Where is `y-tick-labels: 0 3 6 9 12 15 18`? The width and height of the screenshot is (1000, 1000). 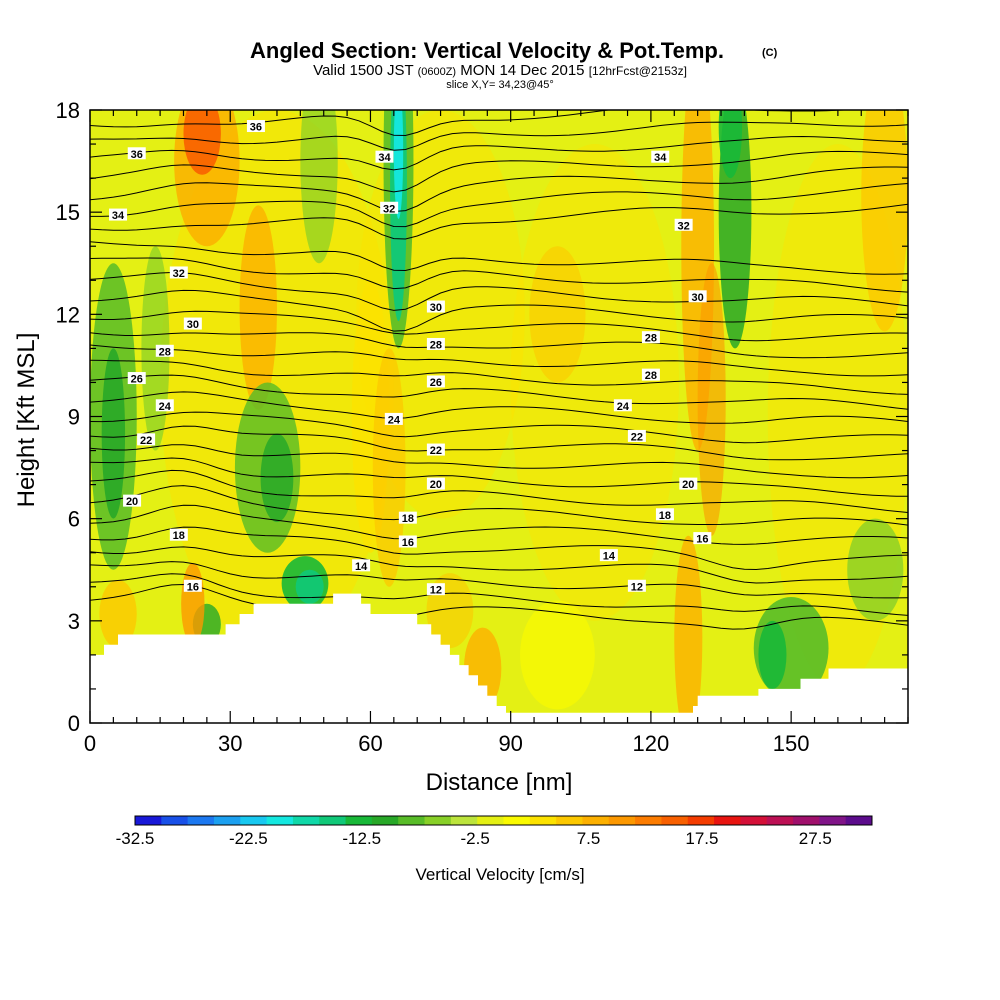 y-tick-labels: 0 3 6 9 12 15 18 is located at coordinates (68, 417).